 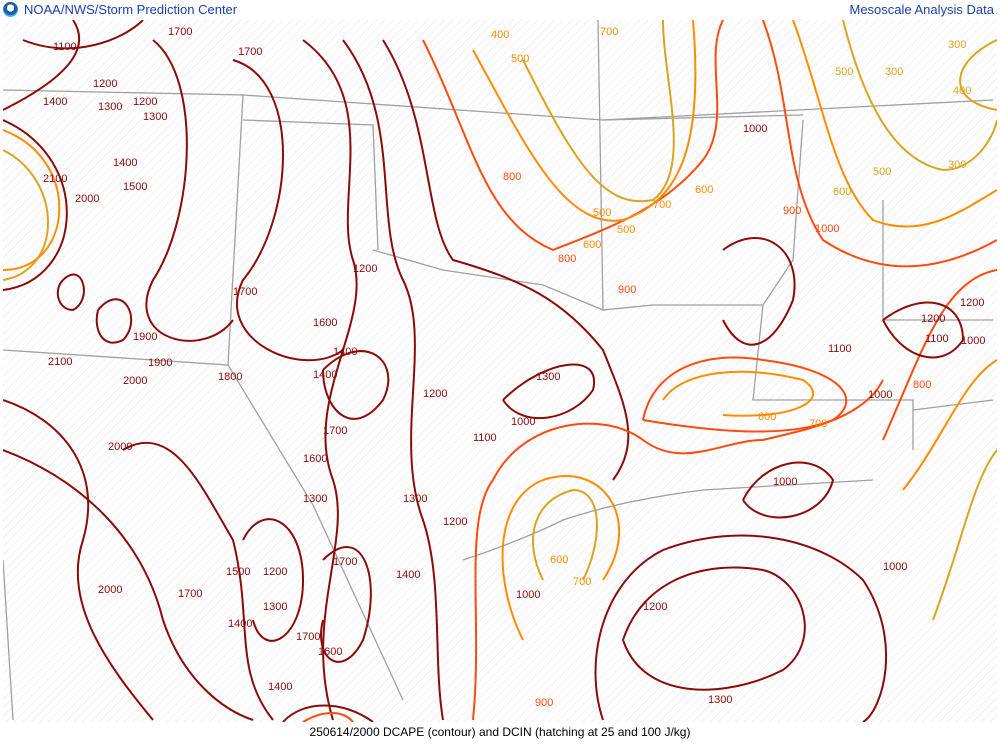 What do you see at coordinates (921, 9) in the screenshot?
I see `header-right-title: Mesoscale Analysis Data` at bounding box center [921, 9].